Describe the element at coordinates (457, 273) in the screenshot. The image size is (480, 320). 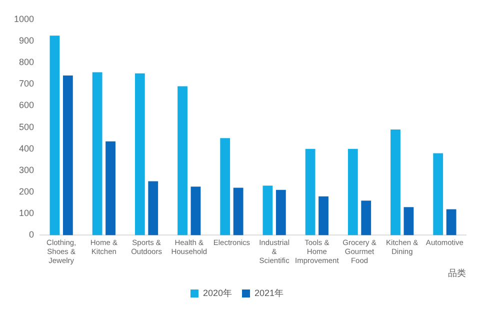
I see `x-axis-title: 品类` at that location.